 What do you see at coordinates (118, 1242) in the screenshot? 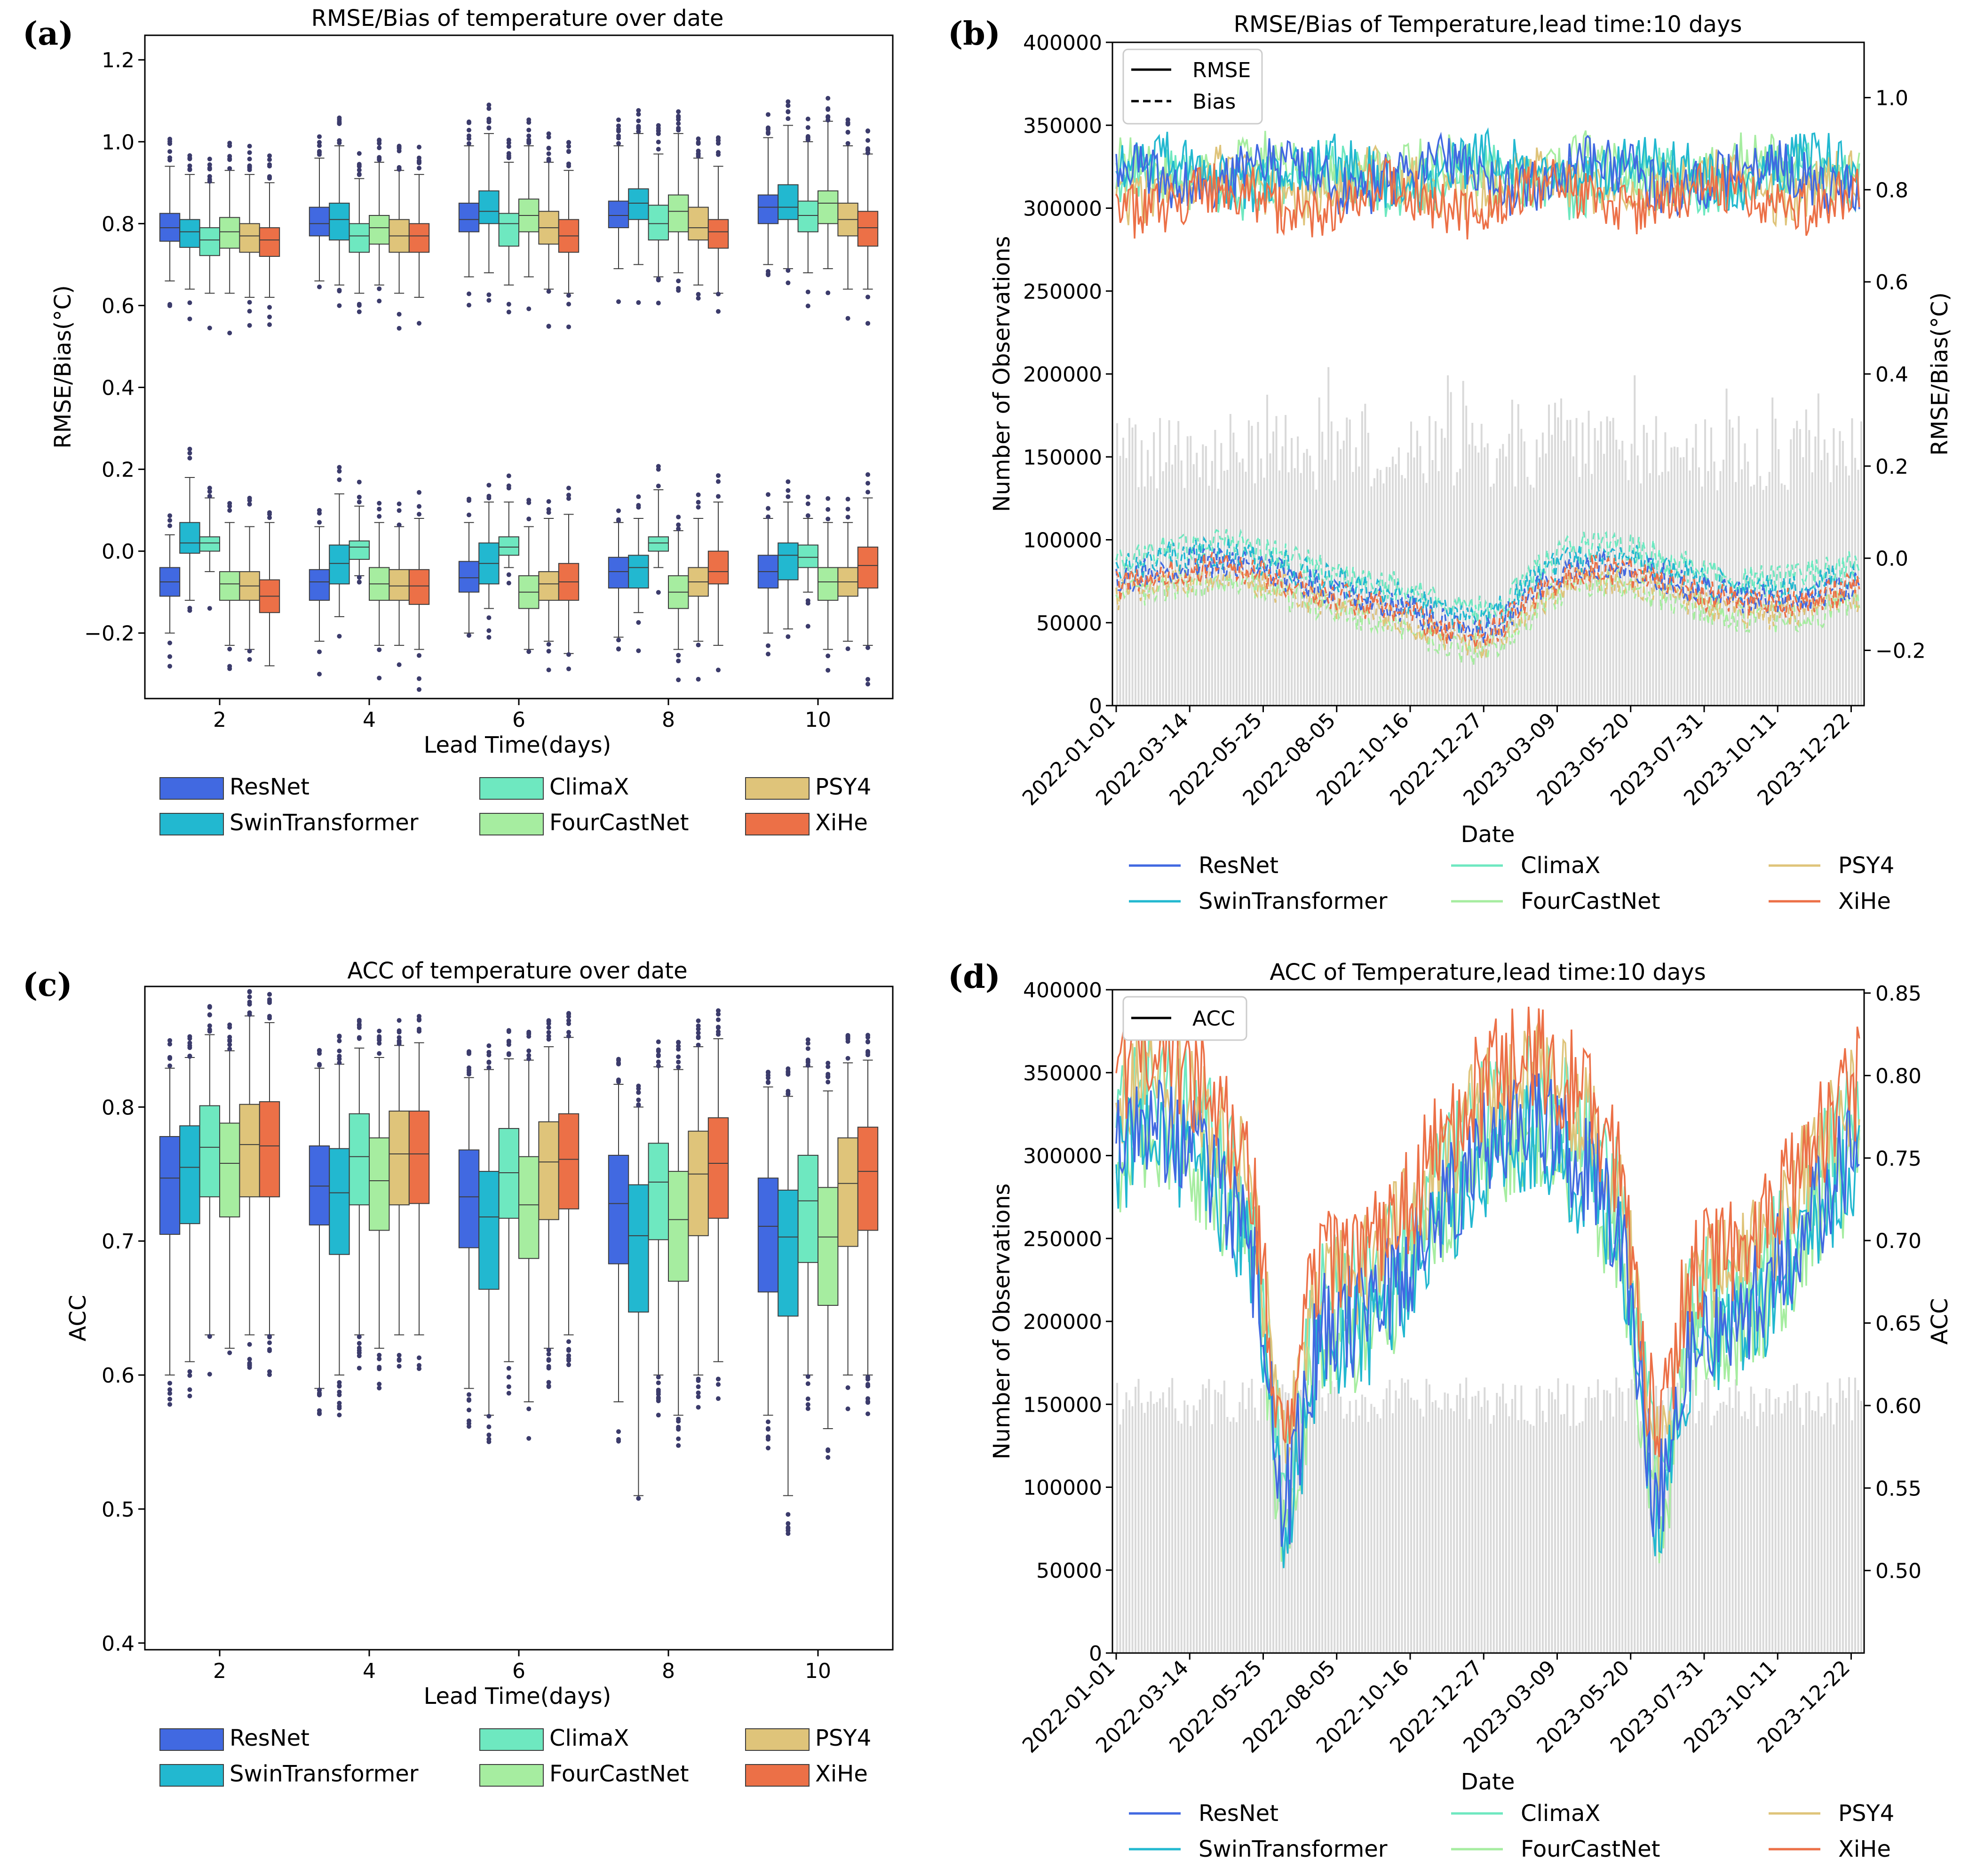
I see `y-tick-label: 0.7` at bounding box center [118, 1242].